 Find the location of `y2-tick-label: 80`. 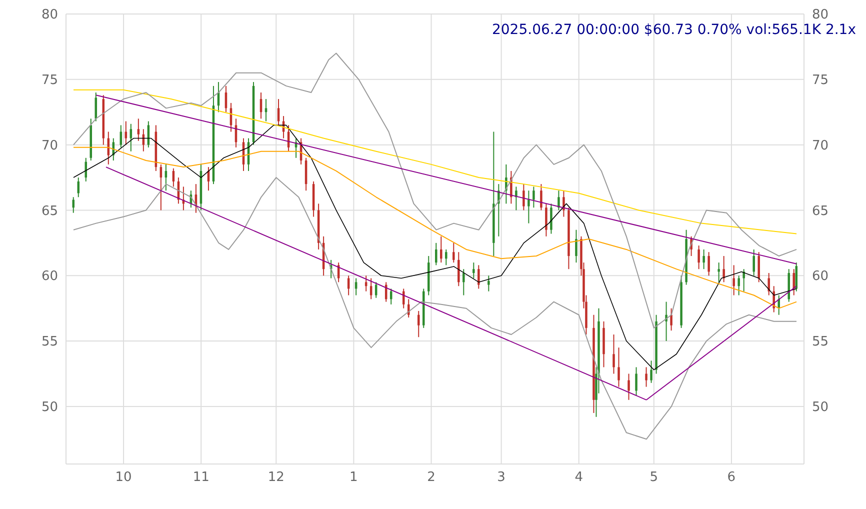

y2-tick-label: 80 is located at coordinates (820, 15).